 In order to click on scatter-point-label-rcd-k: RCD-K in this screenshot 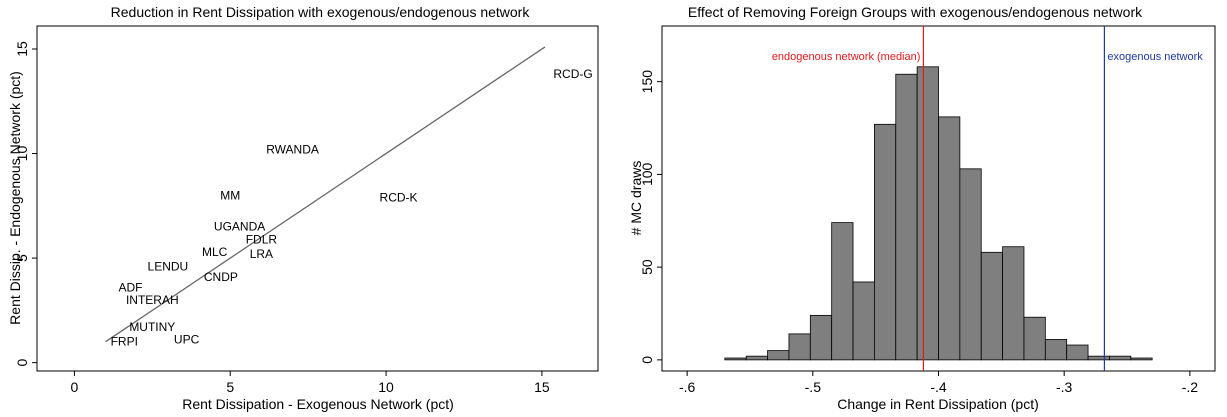, I will do `click(399, 197)`.